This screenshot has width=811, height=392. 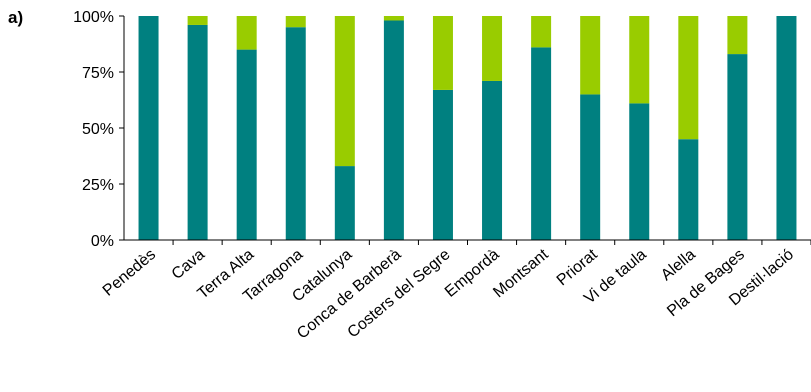 I want to click on y-axis-ticks: 0% 25% 50% 75% 100%, so click(x=98, y=129).